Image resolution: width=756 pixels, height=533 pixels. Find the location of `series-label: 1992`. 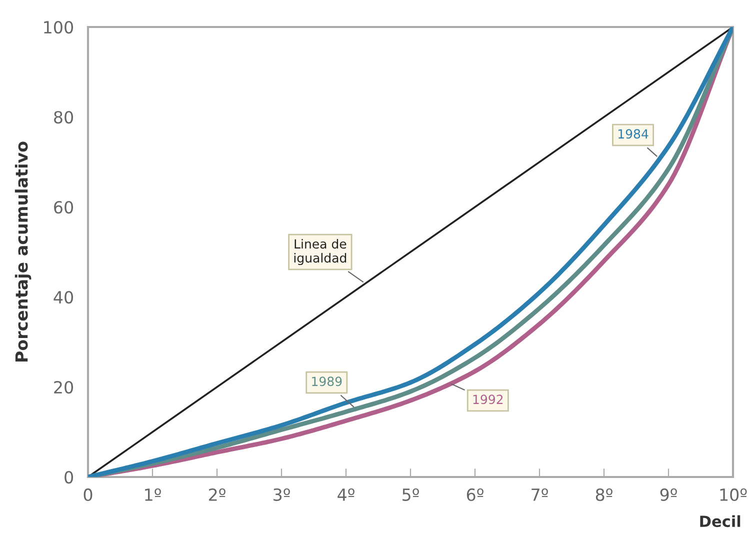

series-label: 1992 is located at coordinates (488, 399).